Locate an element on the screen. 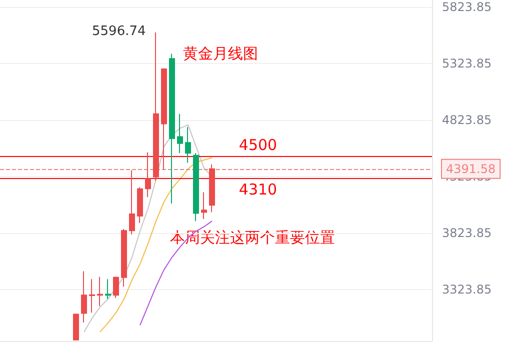 This screenshot has height=349, width=513. ref-line-label: 4391.58 is located at coordinates (471, 169).